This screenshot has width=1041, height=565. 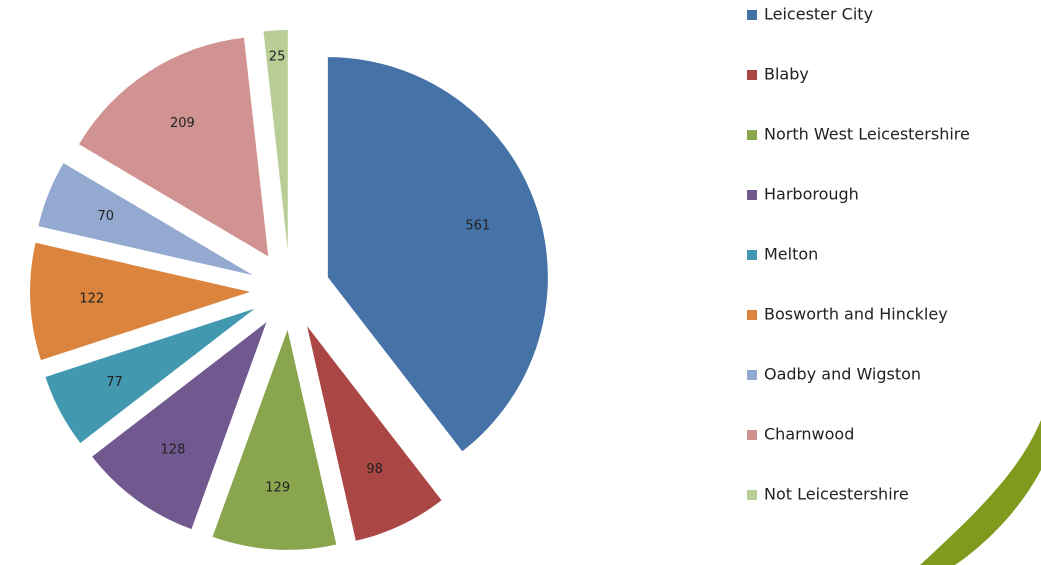 What do you see at coordinates (114, 382) in the screenshot?
I see `data-label: 77` at bounding box center [114, 382].